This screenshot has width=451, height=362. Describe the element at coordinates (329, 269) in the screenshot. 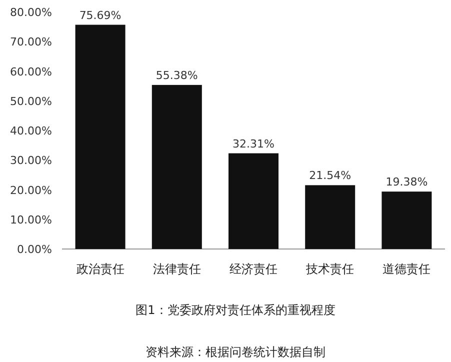

I see `x-tick-label: 技术责任` at that location.